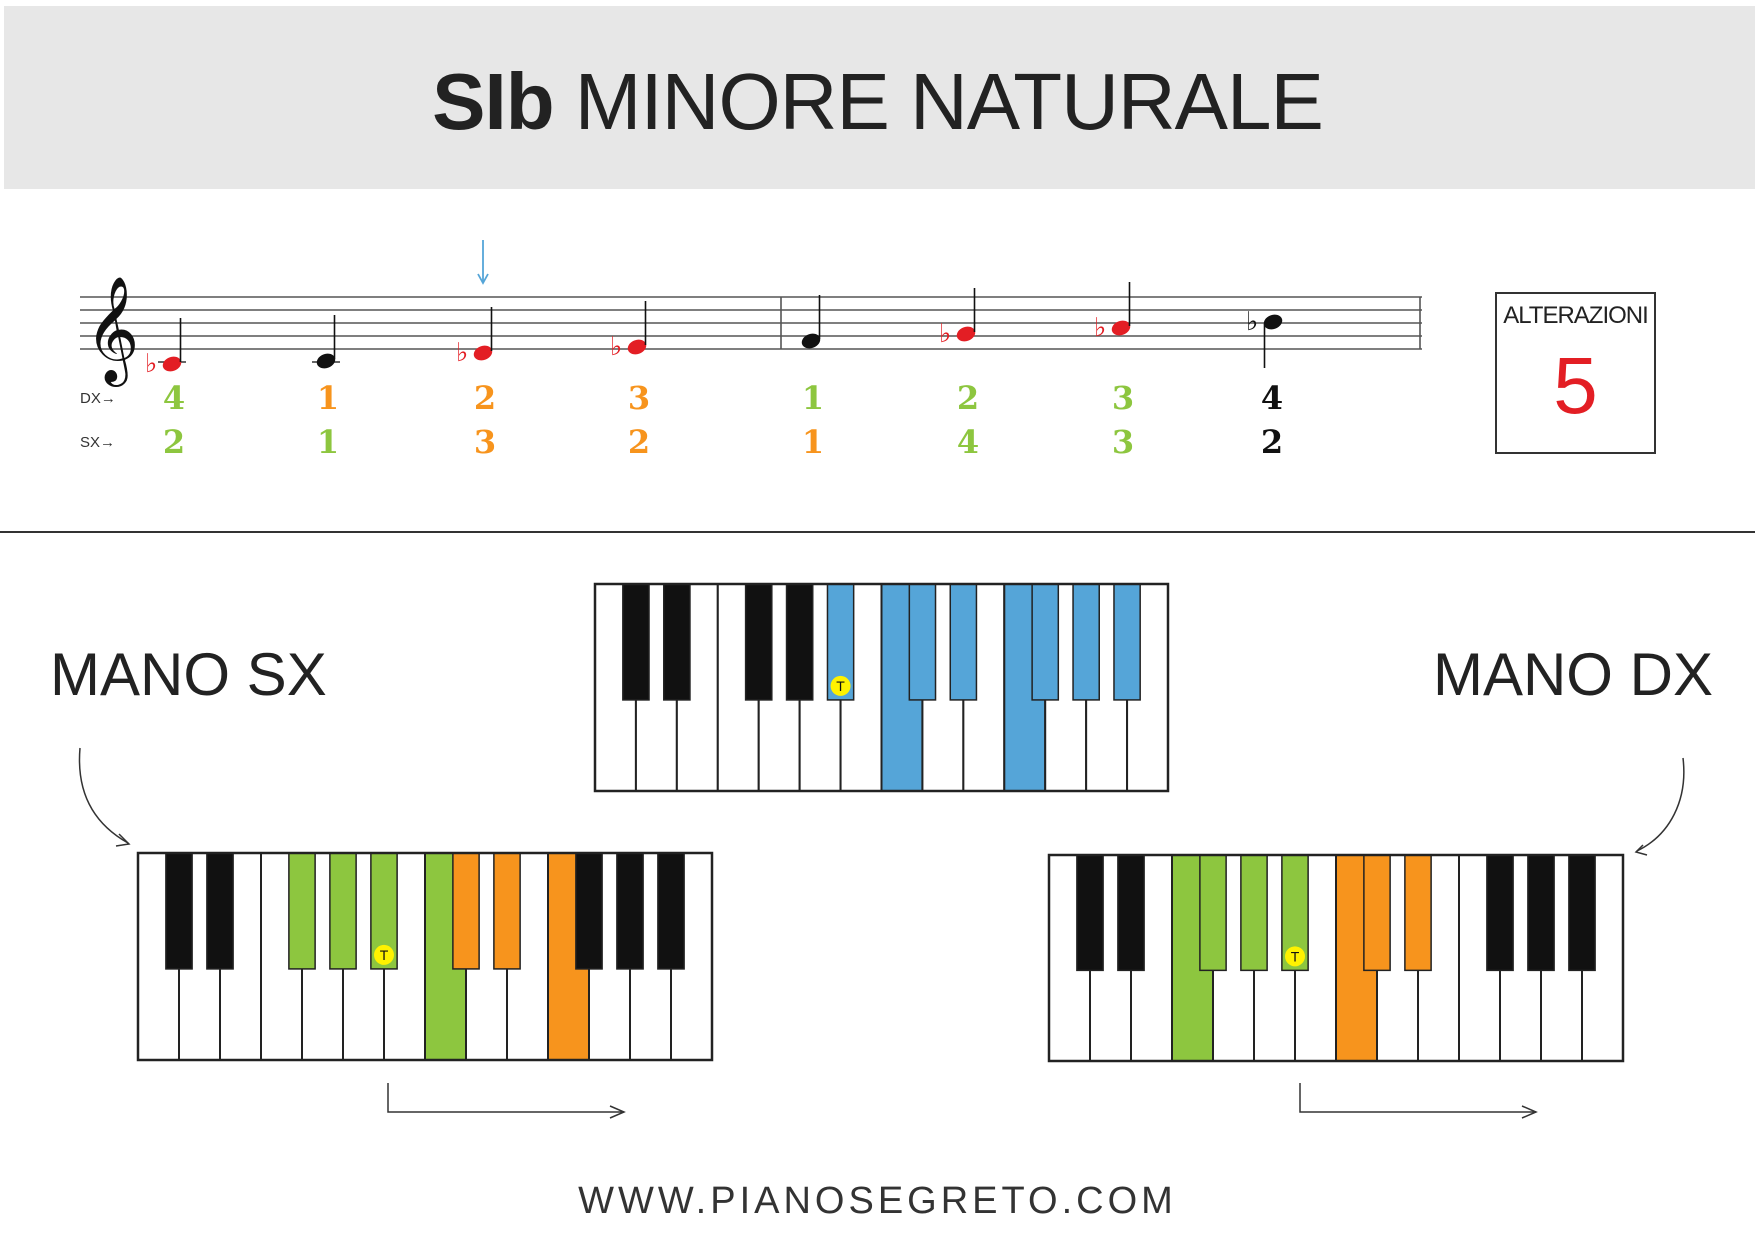 The width and height of the screenshot is (1755, 1240). What do you see at coordinates (188, 674) in the screenshot?
I see `left-hand-label: MANO SX` at bounding box center [188, 674].